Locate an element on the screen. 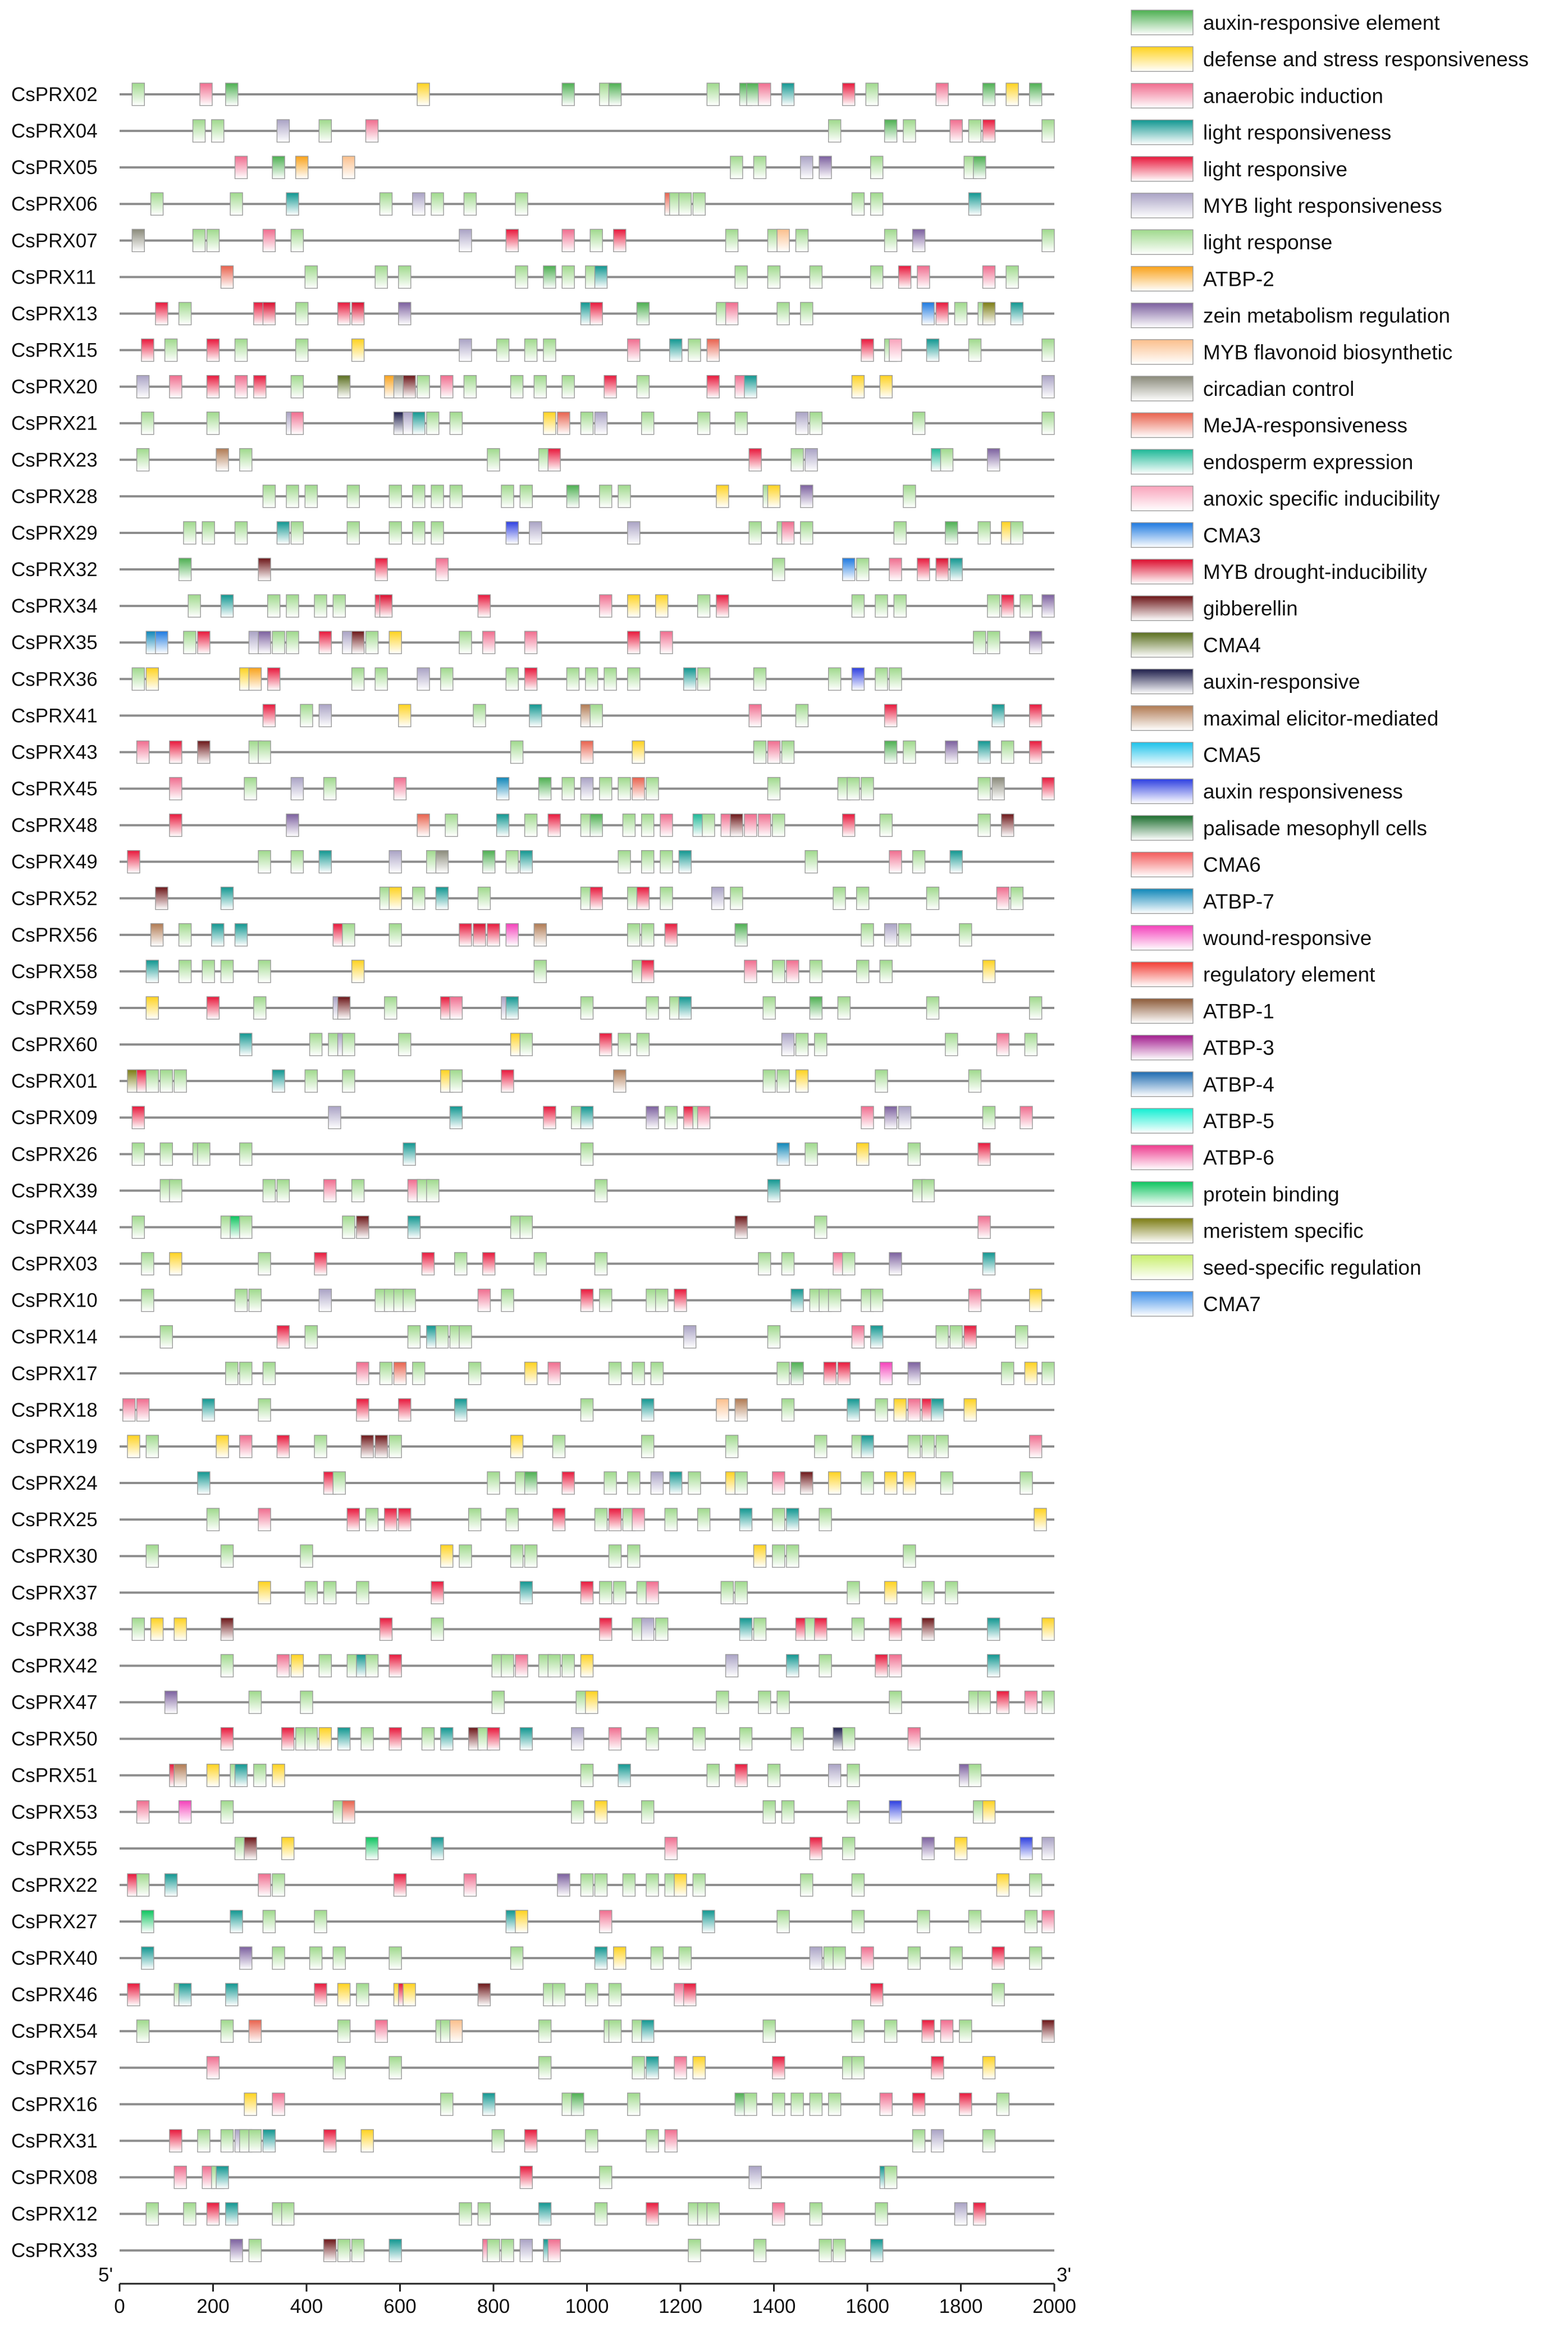  gene-row: CsPRX19 is located at coordinates (532, 1446).